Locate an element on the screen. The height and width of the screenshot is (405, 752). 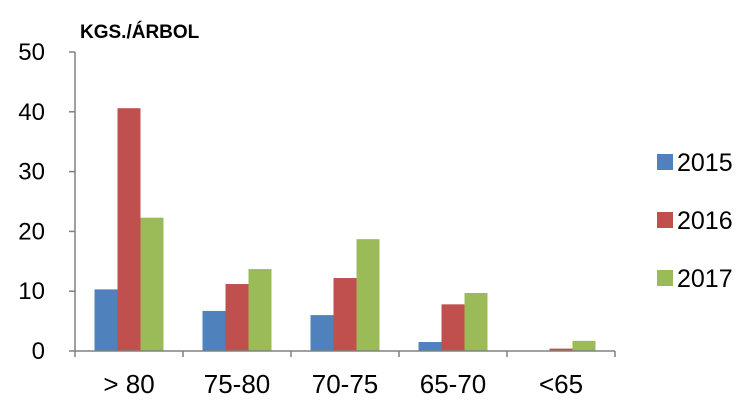
legend-swatch-2016 is located at coordinates (665, 220).